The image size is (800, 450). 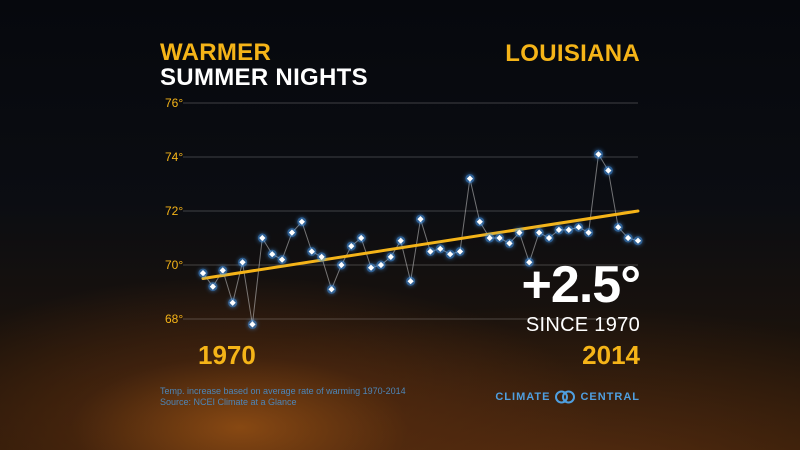 What do you see at coordinates (174, 103) in the screenshot?
I see `y-tick-label: 76°` at bounding box center [174, 103].